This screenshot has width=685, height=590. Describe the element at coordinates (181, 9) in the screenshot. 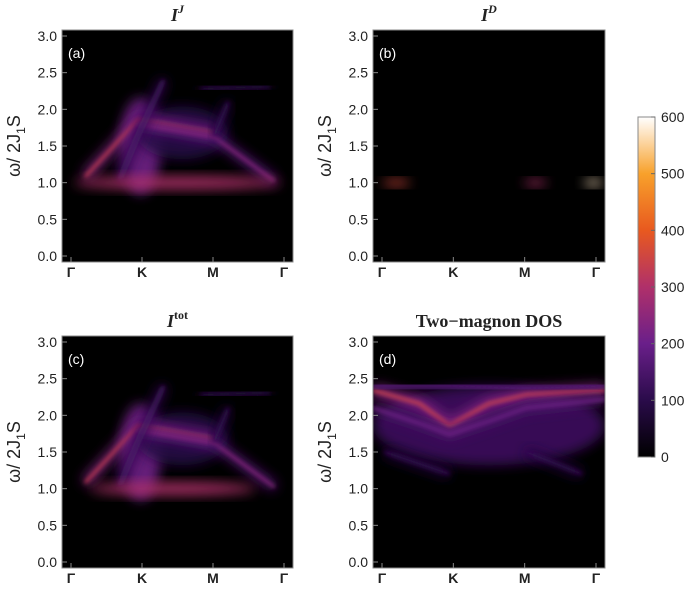

I see `title-sup: J` at that location.